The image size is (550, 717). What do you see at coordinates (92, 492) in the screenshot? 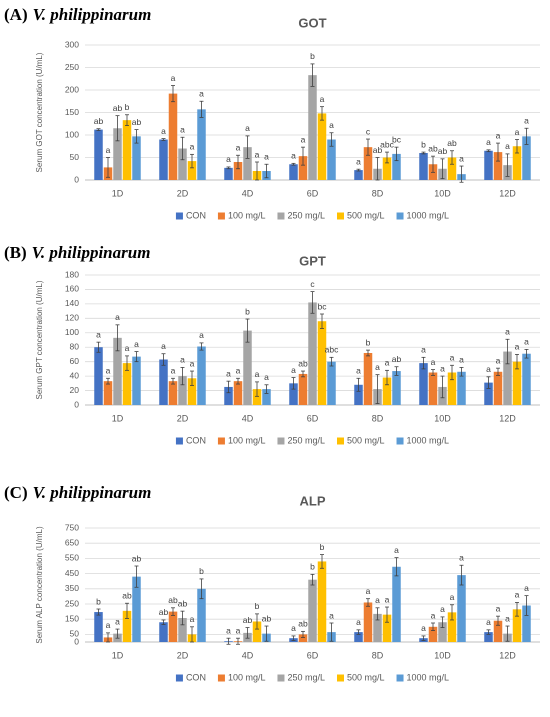
I see `organism: V. philippinarum` at bounding box center [92, 492].